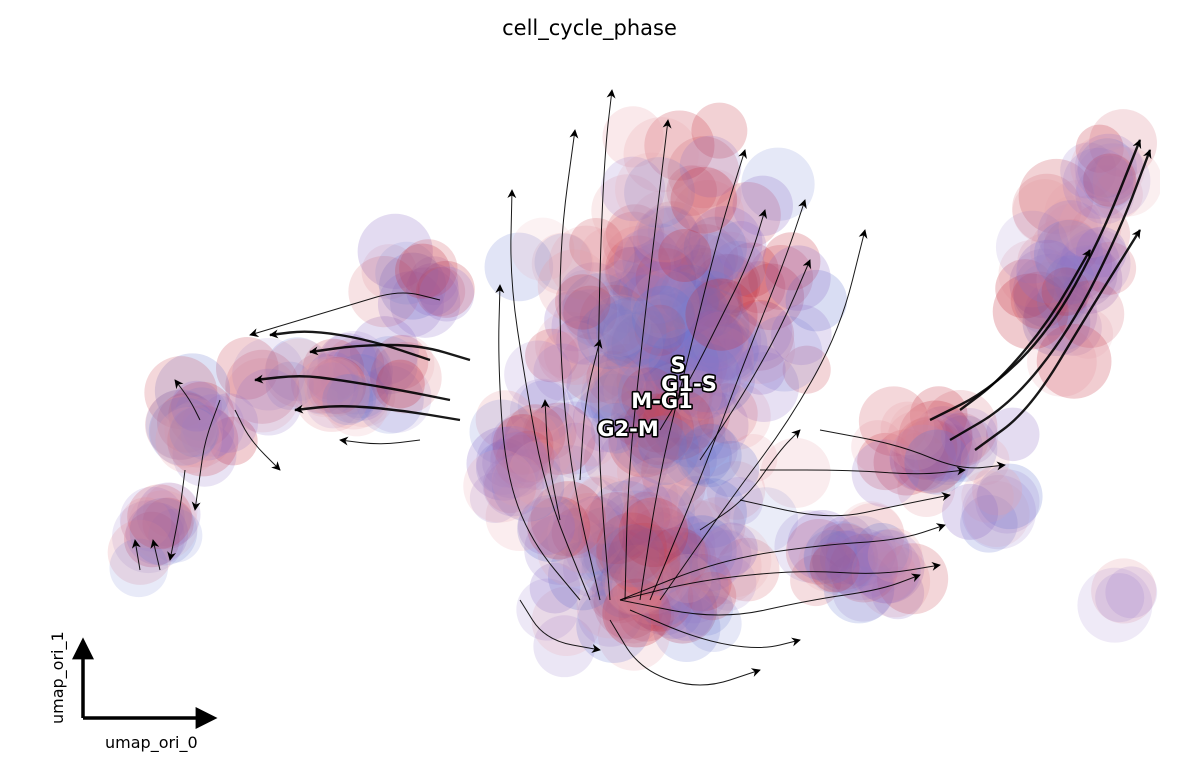 The image size is (1179, 780). What do you see at coordinates (151, 742) in the screenshot?
I see `x-axis-label: umap_ori_0` at bounding box center [151, 742].